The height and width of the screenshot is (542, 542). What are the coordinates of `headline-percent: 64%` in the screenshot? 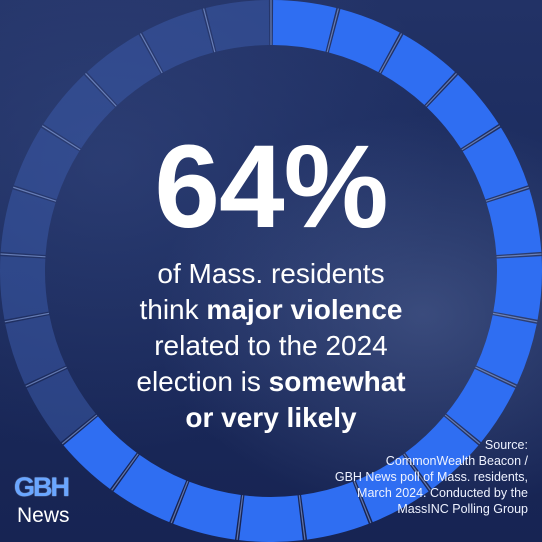 It's located at (271, 187).